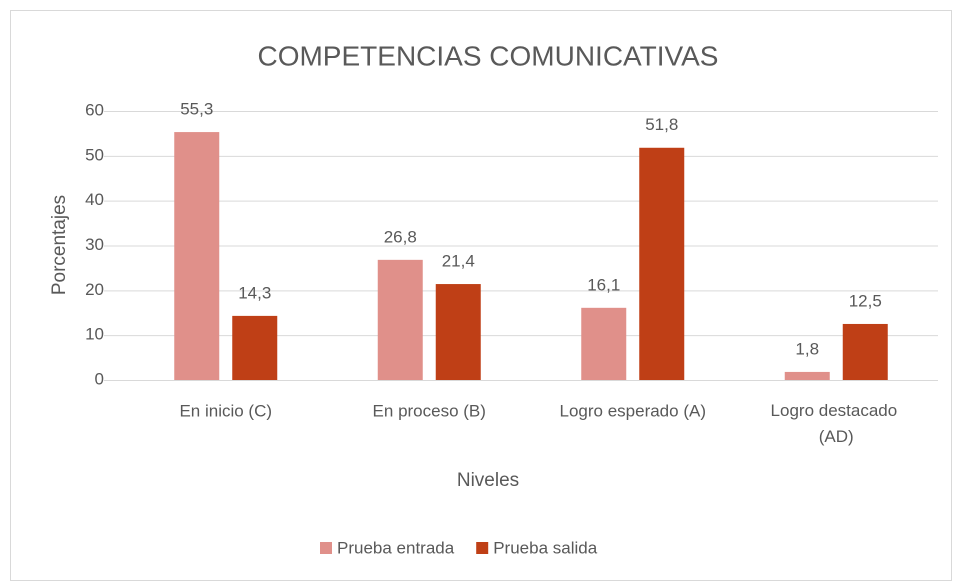 This screenshot has height=587, width=953. What do you see at coordinates (94, 334) in the screenshot?
I see `y-tick-label: 10` at bounding box center [94, 334].